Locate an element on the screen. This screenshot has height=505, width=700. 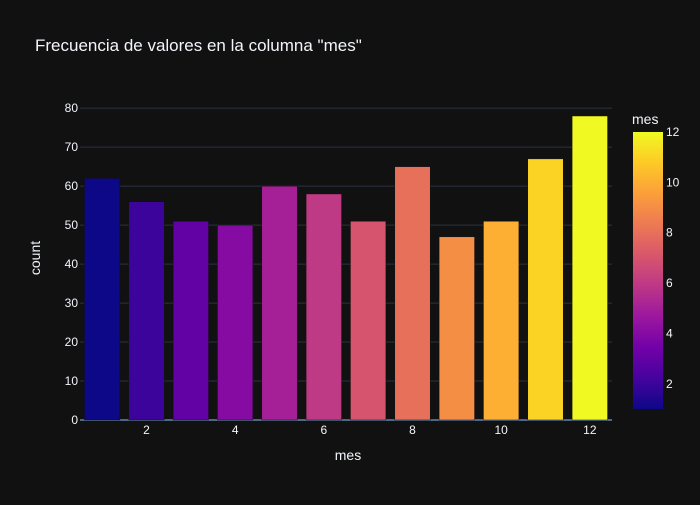
colorbar-gradient is located at coordinates (648, 270).